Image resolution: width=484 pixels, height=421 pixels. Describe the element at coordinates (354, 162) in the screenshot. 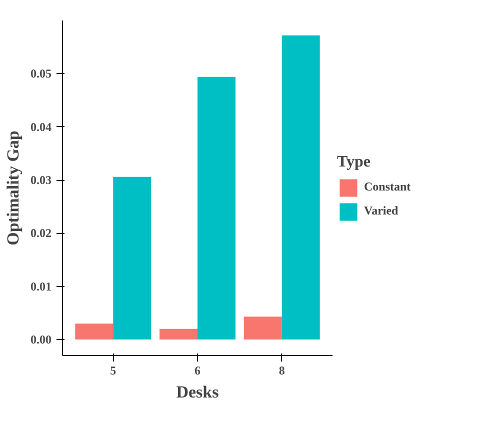

I see `legend-title: Type` at that location.